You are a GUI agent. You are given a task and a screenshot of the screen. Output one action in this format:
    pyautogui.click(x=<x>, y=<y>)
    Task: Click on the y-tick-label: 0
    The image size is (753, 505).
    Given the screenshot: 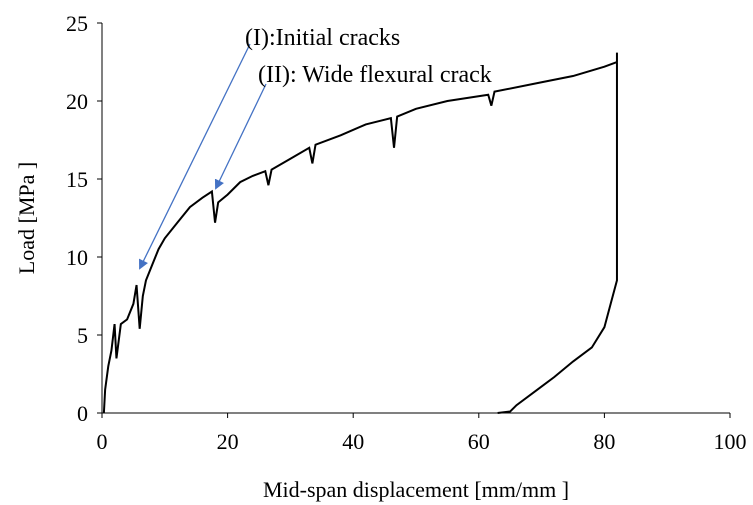 What is the action you would take?
    pyautogui.click(x=82, y=413)
    